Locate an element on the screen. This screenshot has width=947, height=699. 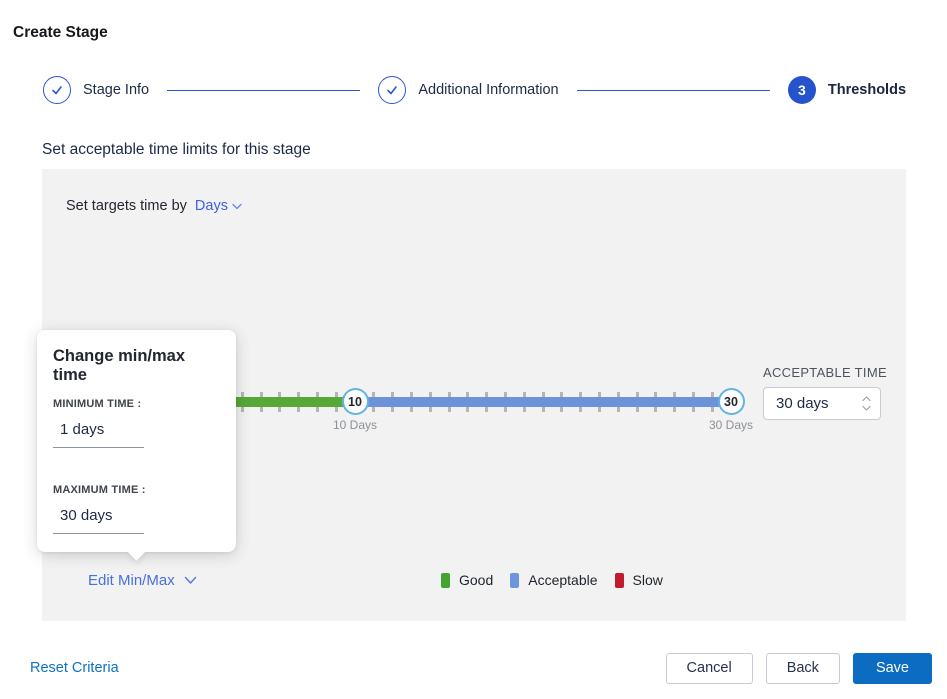
edit-minmax-link: Edit Min/Max is located at coordinates (142, 580).